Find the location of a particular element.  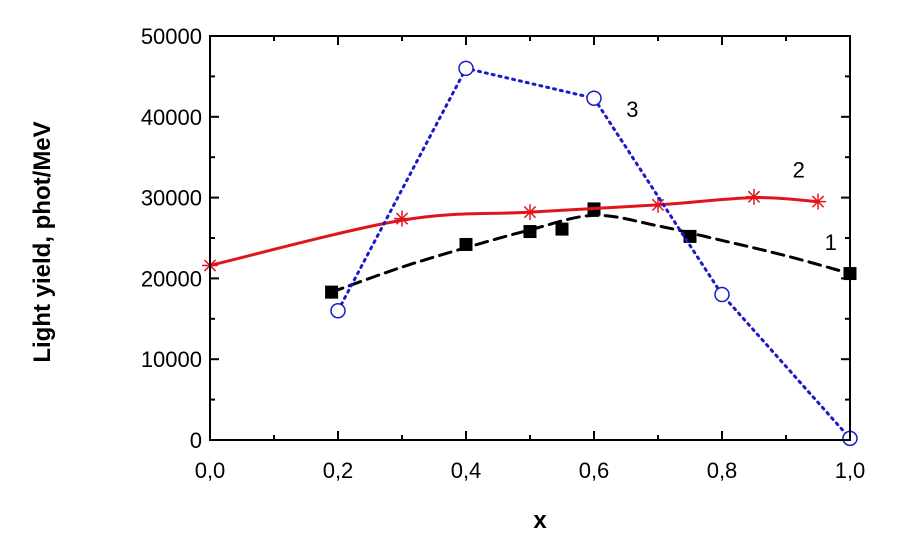

y-tick-label: 20000 is located at coordinates (171, 278).